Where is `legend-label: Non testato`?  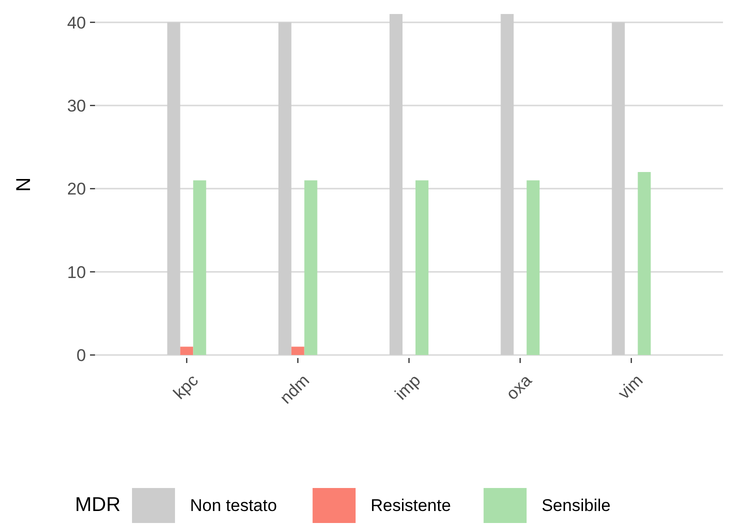 legend-label: Non testato is located at coordinates (233, 505).